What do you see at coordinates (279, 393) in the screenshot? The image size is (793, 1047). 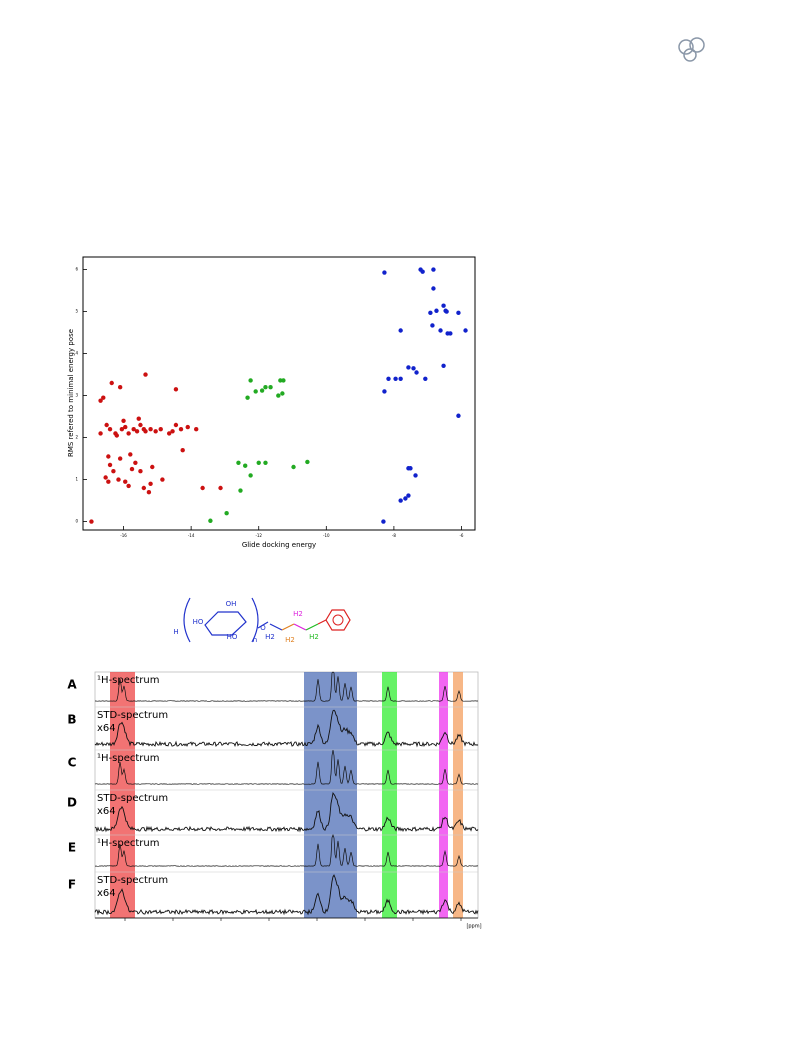 I see `plot-frame` at bounding box center [279, 393].